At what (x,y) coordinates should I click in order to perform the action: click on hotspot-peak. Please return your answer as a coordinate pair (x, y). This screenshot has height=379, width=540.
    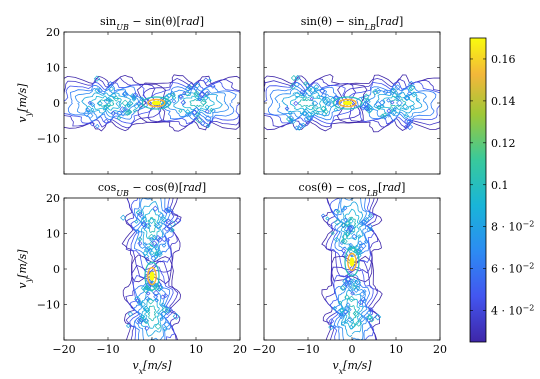
    Looking at the image, I should click on (352, 262).